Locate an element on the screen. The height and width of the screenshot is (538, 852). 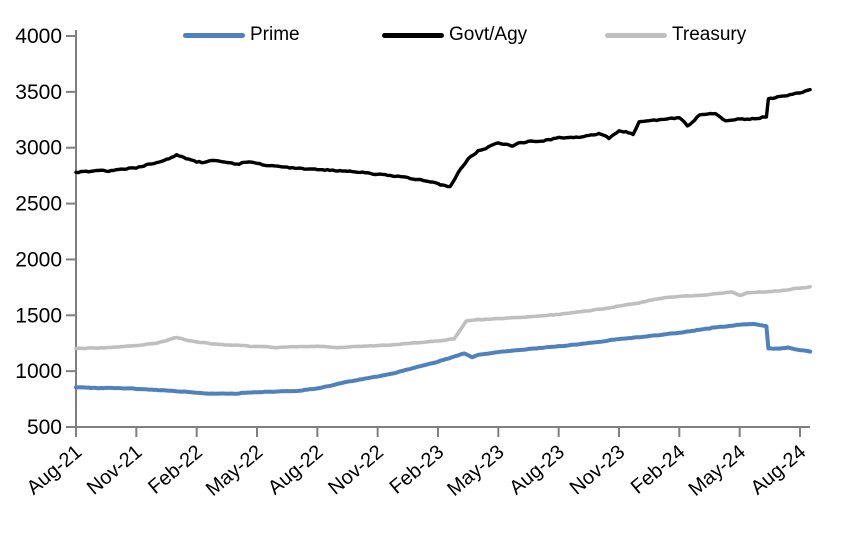
x-tick-label: Feb-22 is located at coordinates (175, 470).